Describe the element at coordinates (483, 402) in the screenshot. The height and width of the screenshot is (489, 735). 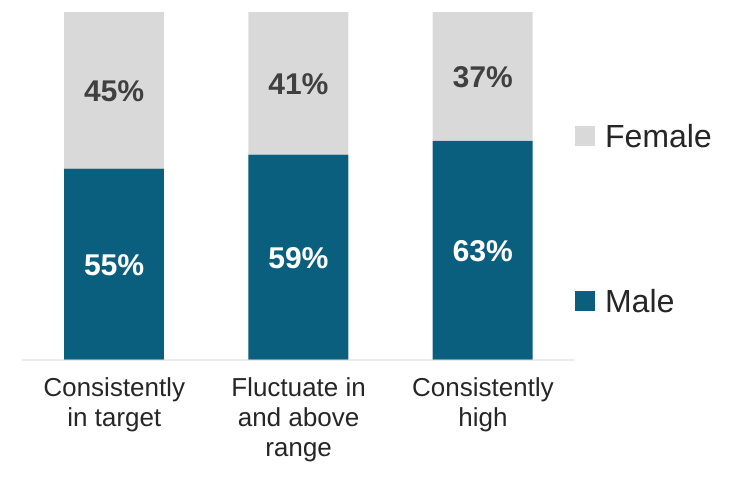
I see `x-tick-label: Consistently high` at that location.